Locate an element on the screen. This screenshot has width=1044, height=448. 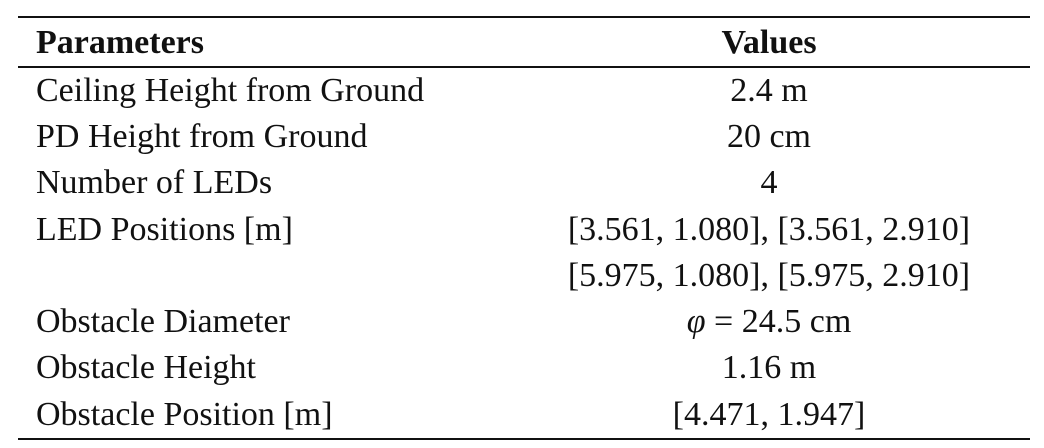
header-rule is located at coordinates (524, 67).